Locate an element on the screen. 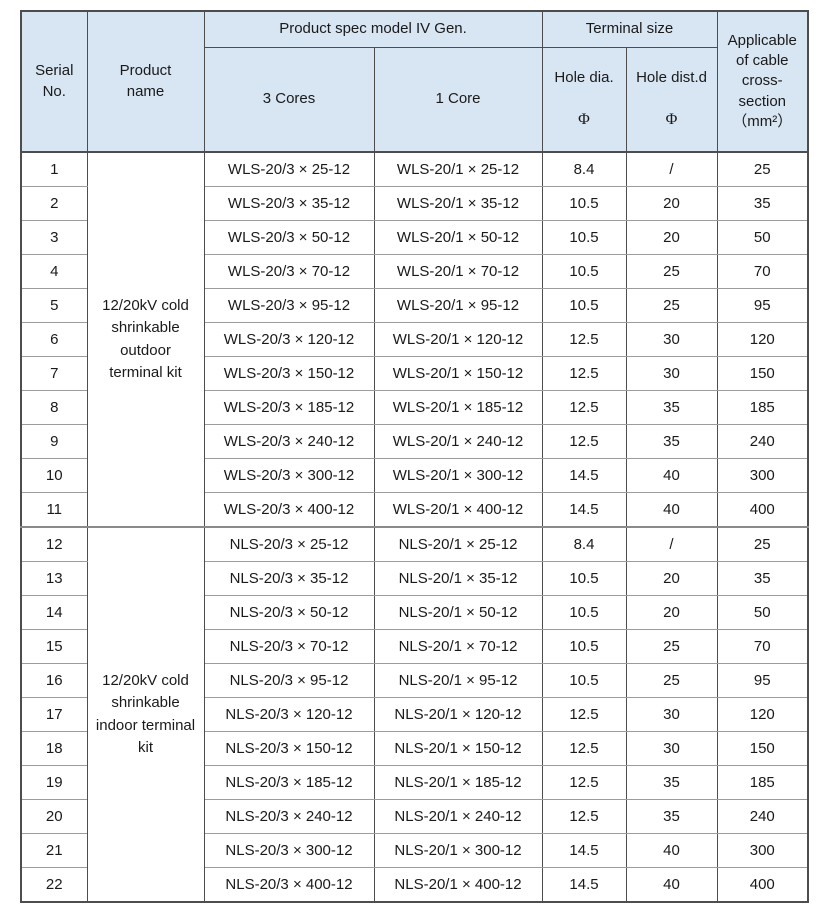  serial-cell: 22 is located at coordinates (54, 885).